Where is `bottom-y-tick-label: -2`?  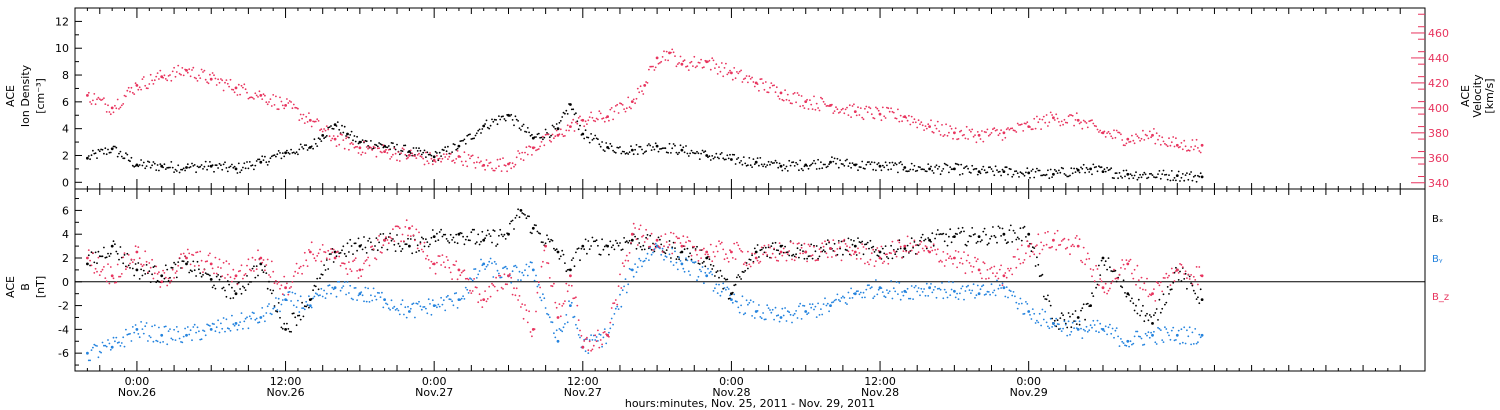 bottom-y-tick-label: -2 is located at coordinates (63, 306).